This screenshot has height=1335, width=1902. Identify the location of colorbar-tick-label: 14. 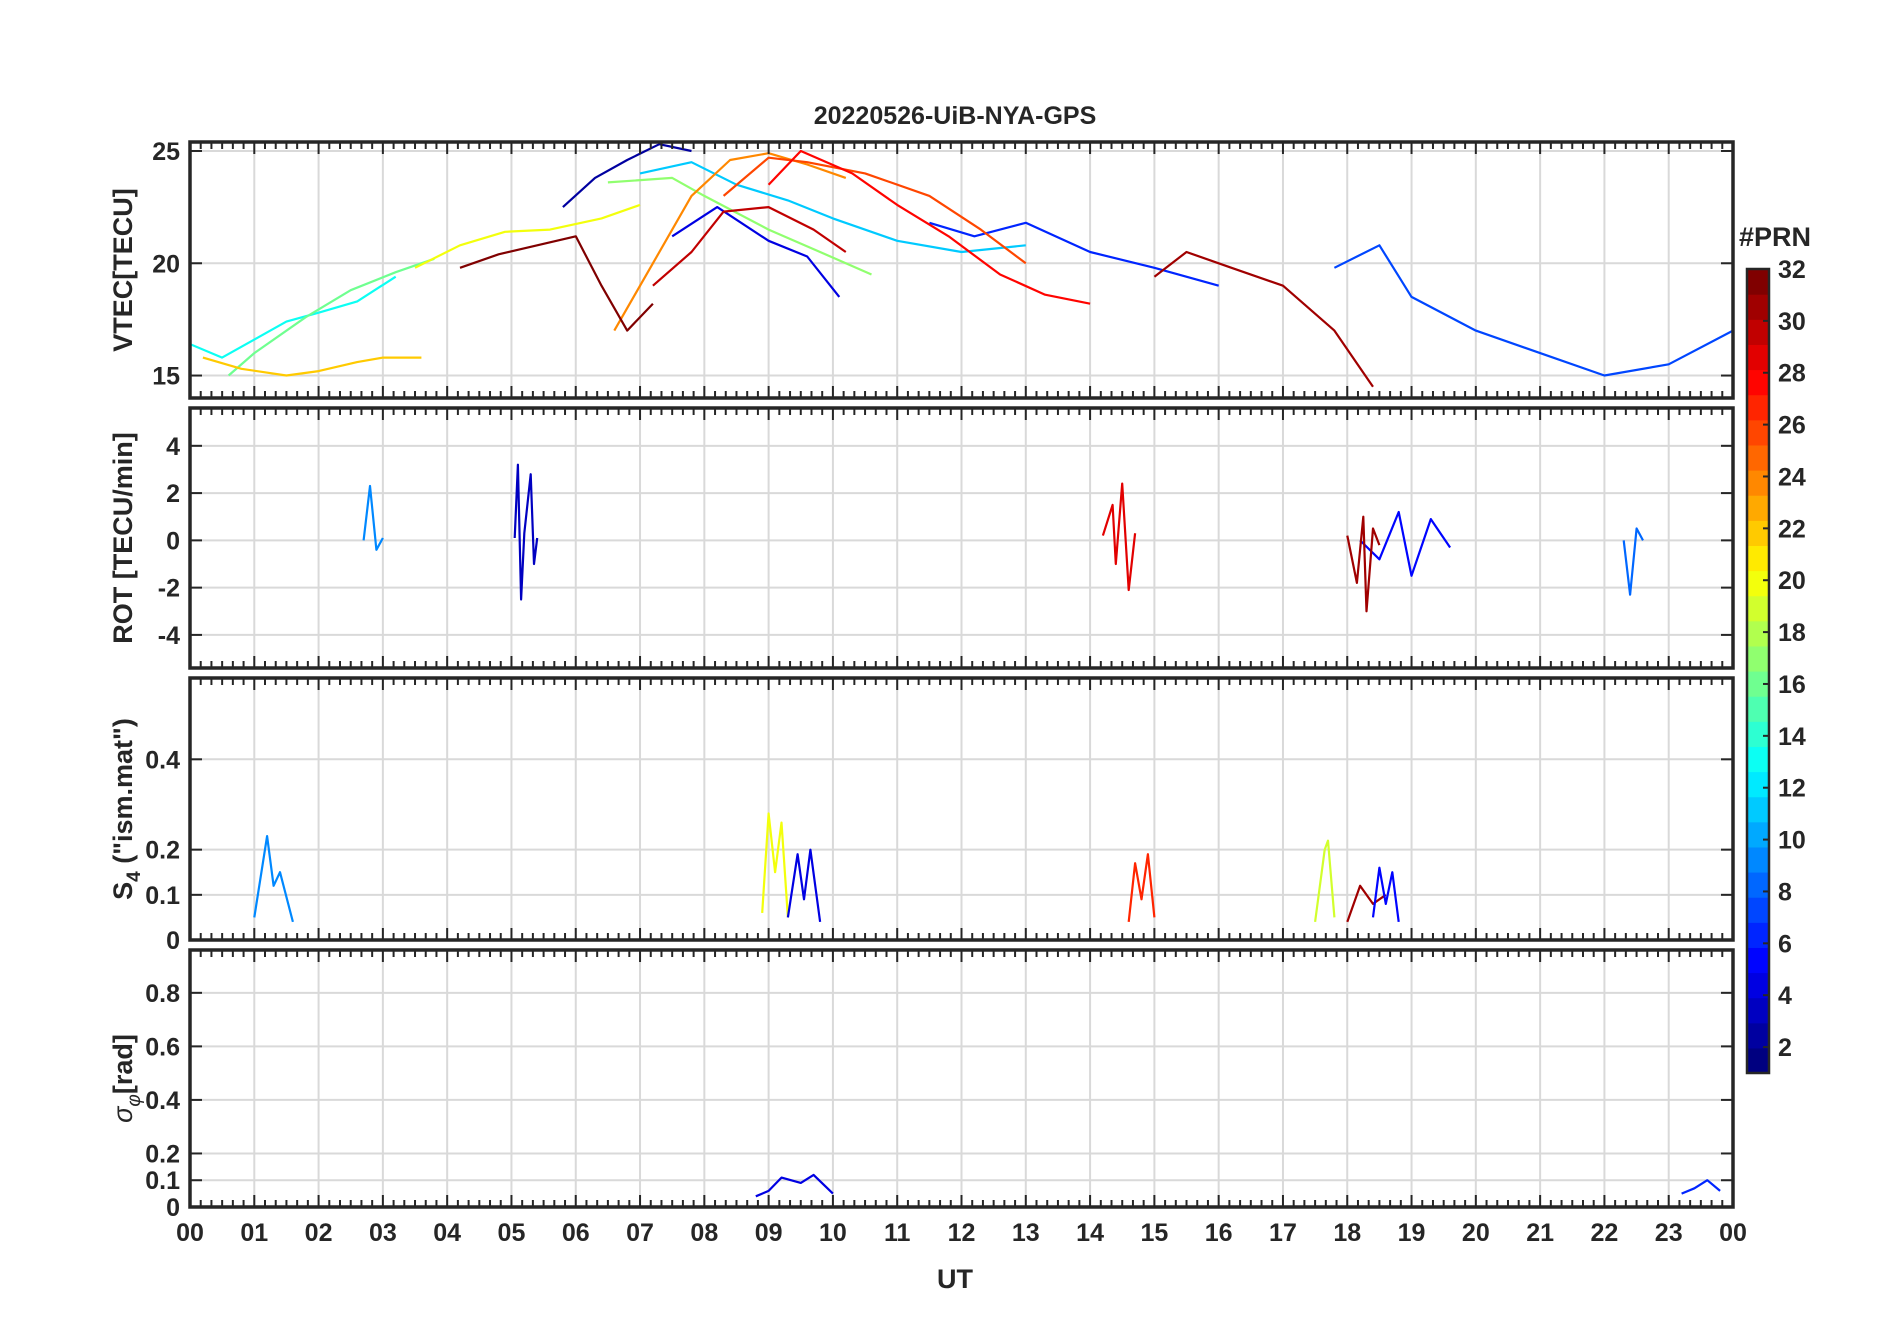
(1792, 737).